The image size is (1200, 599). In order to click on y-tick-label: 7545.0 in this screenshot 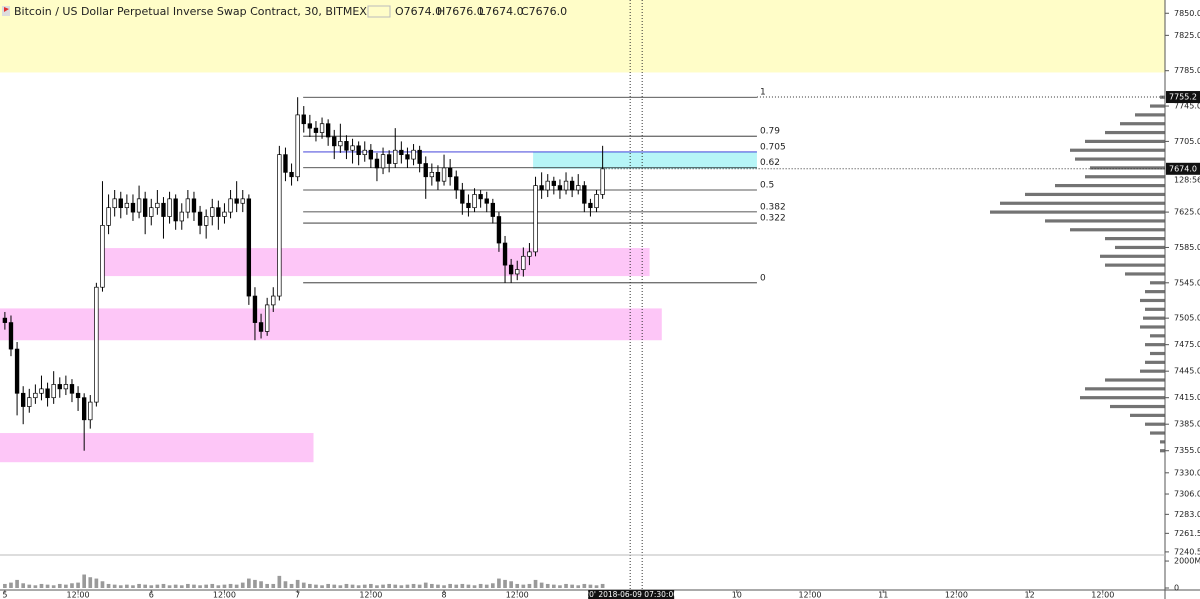, I will do `click(1187, 282)`.